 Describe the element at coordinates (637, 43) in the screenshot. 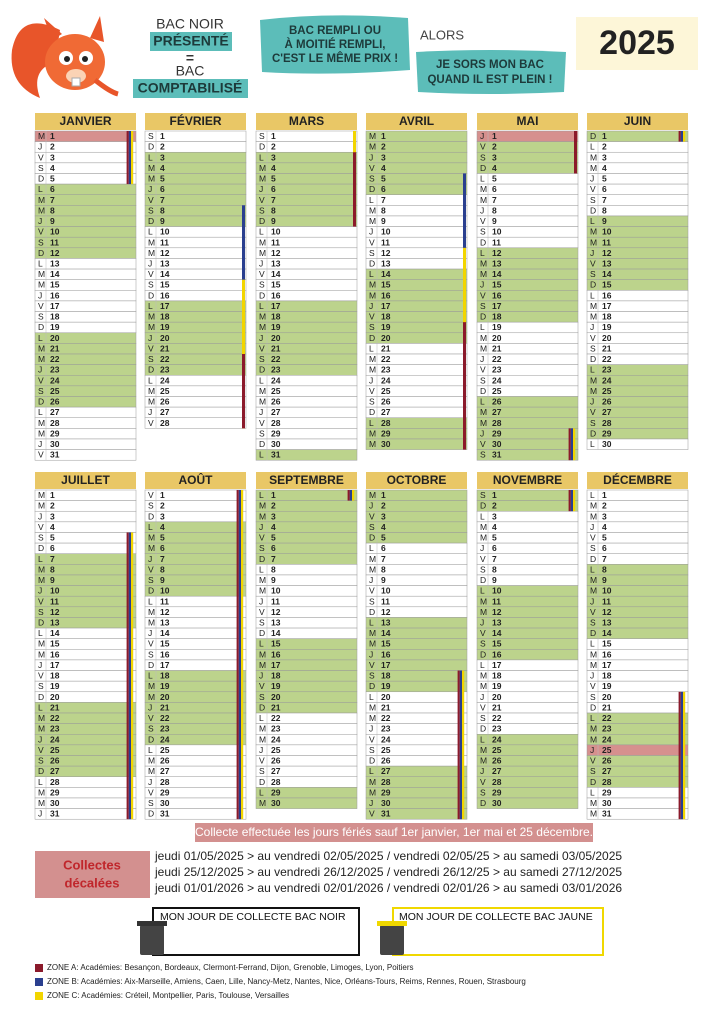

I see `year-box` at that location.